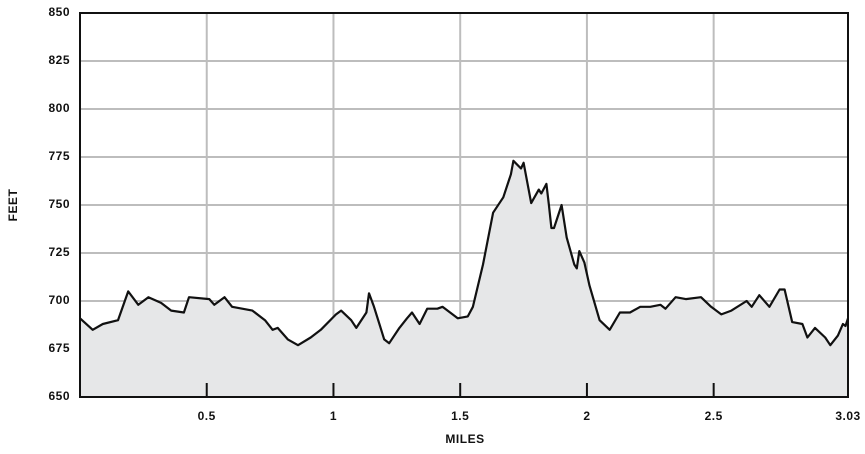 Image resolution: width=865 pixels, height=454 pixels. What do you see at coordinates (59, 252) in the screenshot?
I see `y-tick-label: 725` at bounding box center [59, 252].